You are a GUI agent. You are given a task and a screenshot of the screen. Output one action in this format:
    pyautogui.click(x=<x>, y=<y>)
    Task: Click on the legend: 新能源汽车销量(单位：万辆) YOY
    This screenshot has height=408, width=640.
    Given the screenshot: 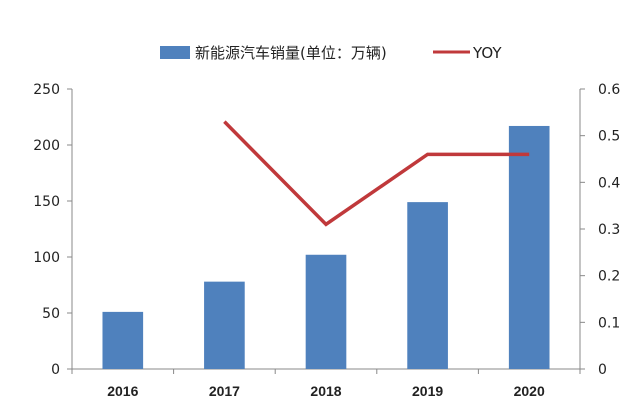 What is the action you would take?
    pyautogui.click(x=331, y=53)
    